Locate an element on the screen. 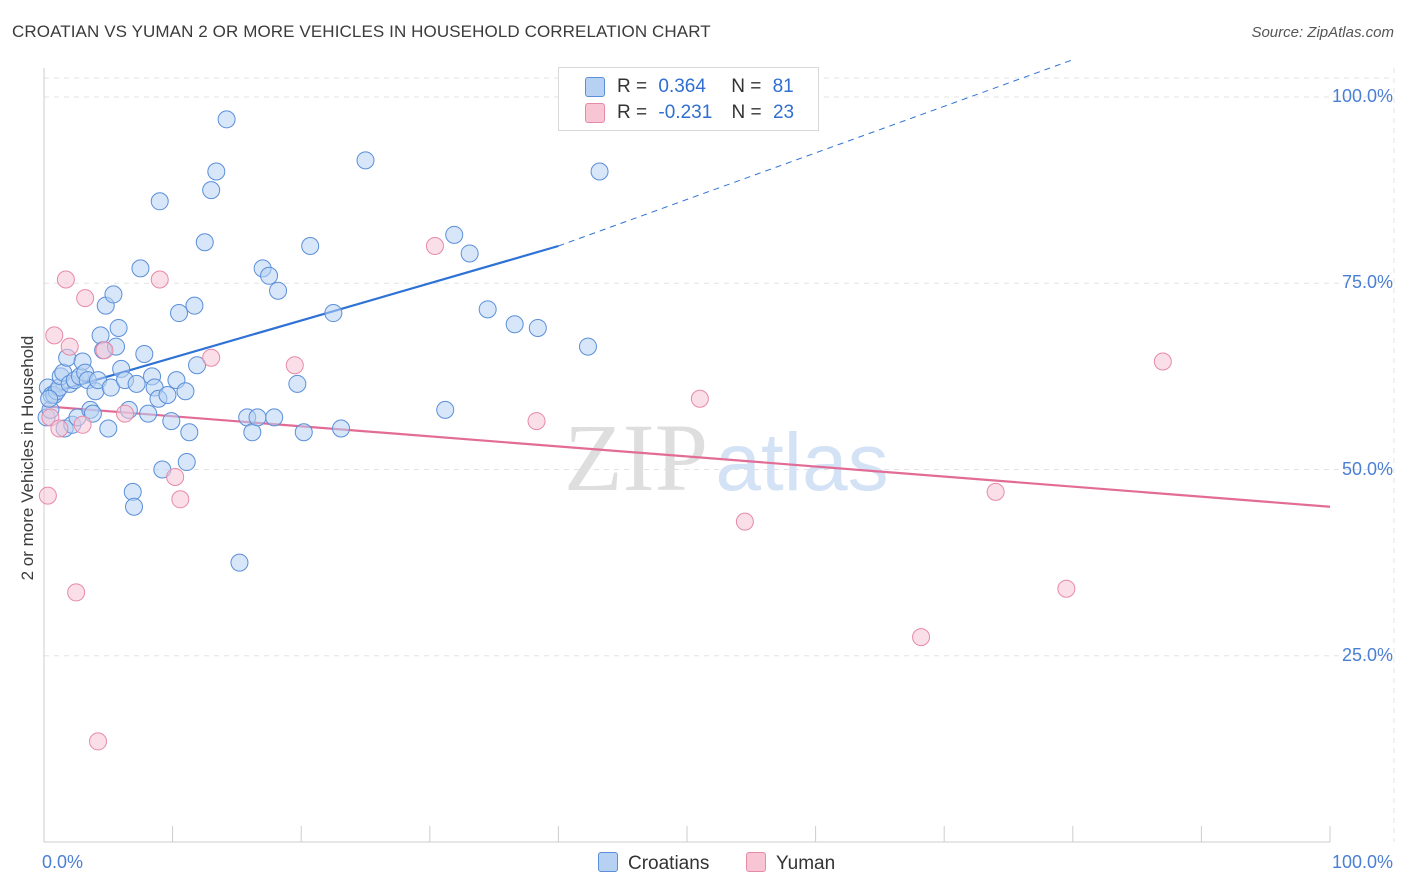 Image resolution: width=1406 pixels, height=892 pixels. source-label: Source: ZipAtlas.com is located at coordinates (1322, 32).